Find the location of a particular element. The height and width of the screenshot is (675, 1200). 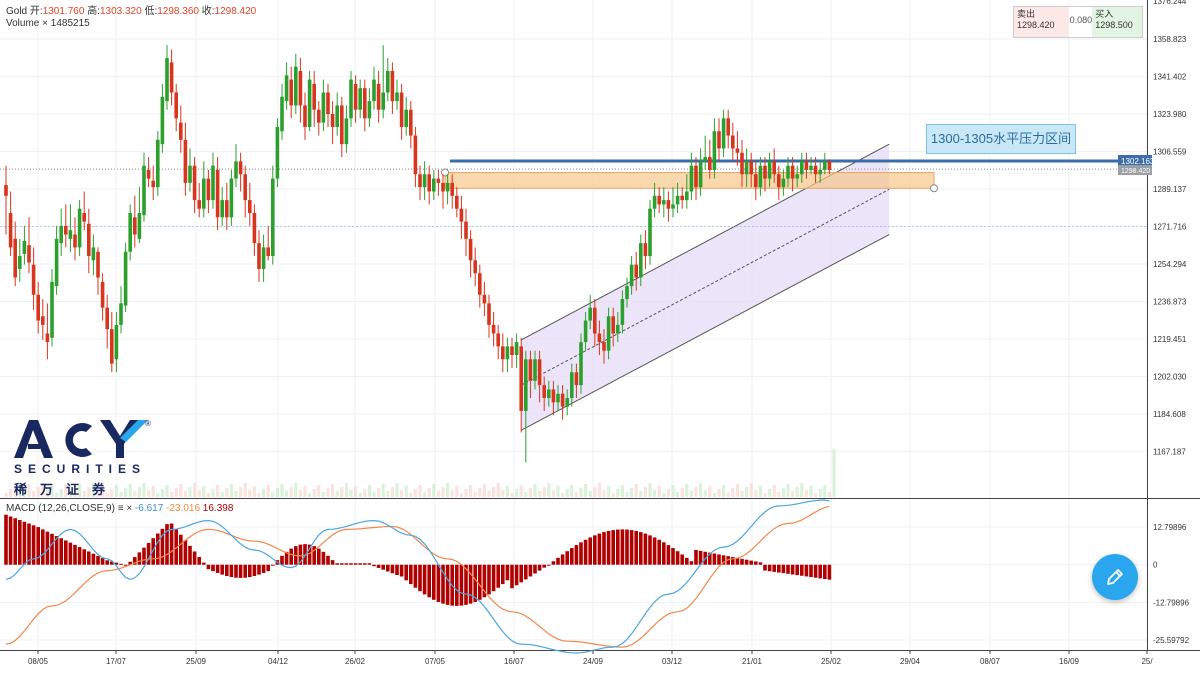

time-tick-label: 24/09 is located at coordinates (593, 661).